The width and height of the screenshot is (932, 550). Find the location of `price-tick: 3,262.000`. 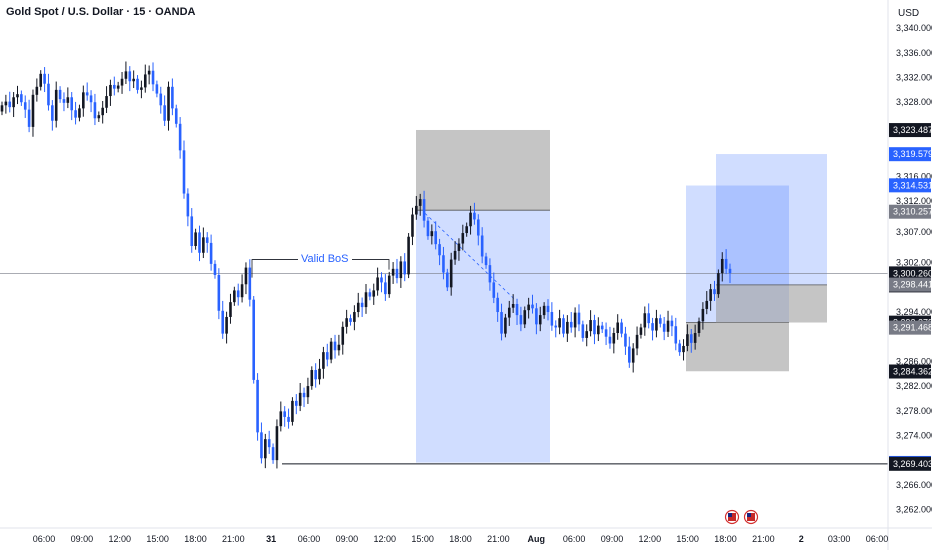

price-tick: 3,262.000 is located at coordinates (914, 509).